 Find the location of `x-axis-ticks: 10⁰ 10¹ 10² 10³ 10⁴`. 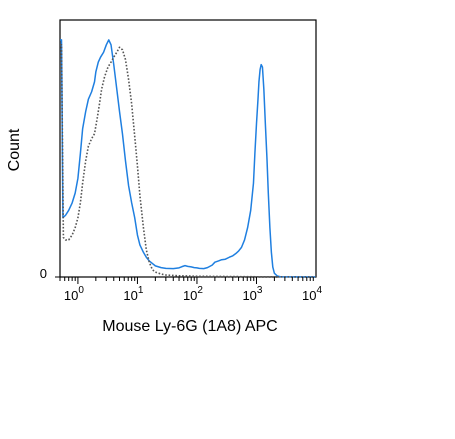

x-axis-ticks: 10⁰ 10¹ 10² 10³ 10⁴ is located at coordinates (190, 290).